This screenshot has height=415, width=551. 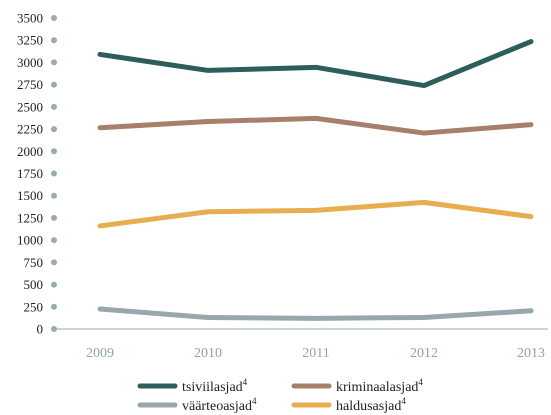 I want to click on y-tick-label: 1750, so click(x=30, y=173).